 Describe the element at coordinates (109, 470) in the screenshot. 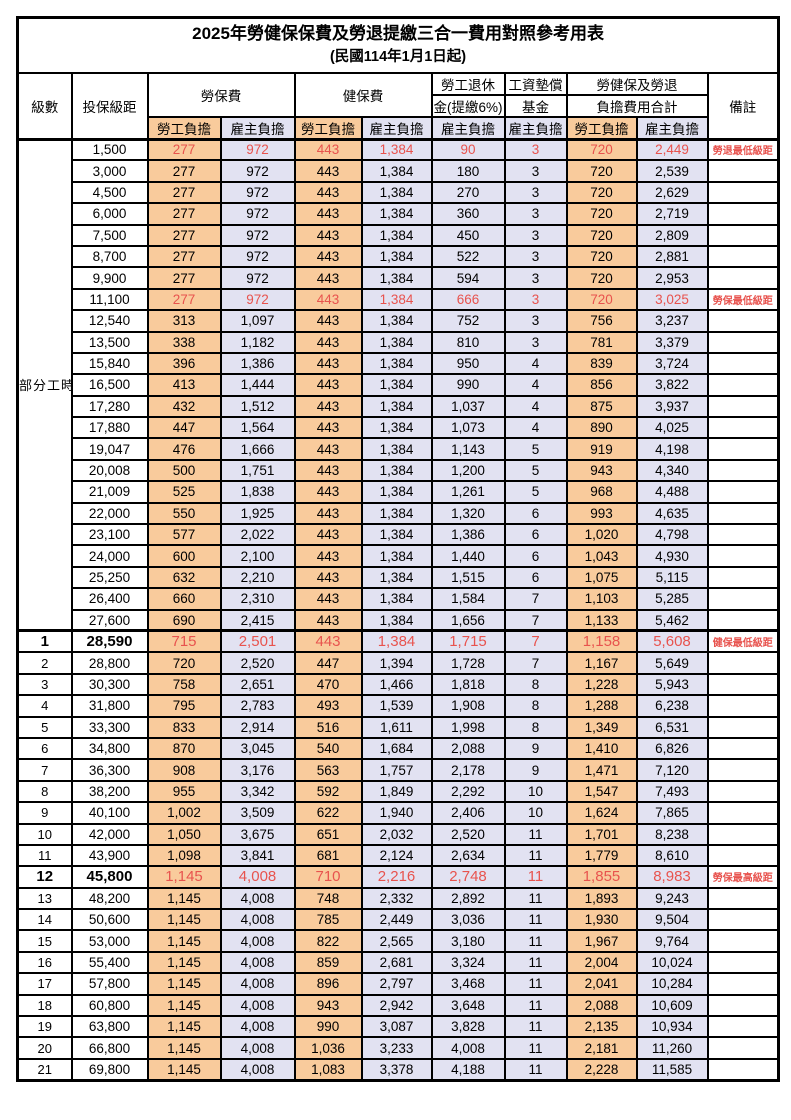

I see `bracket-cell: 20,008` at that location.